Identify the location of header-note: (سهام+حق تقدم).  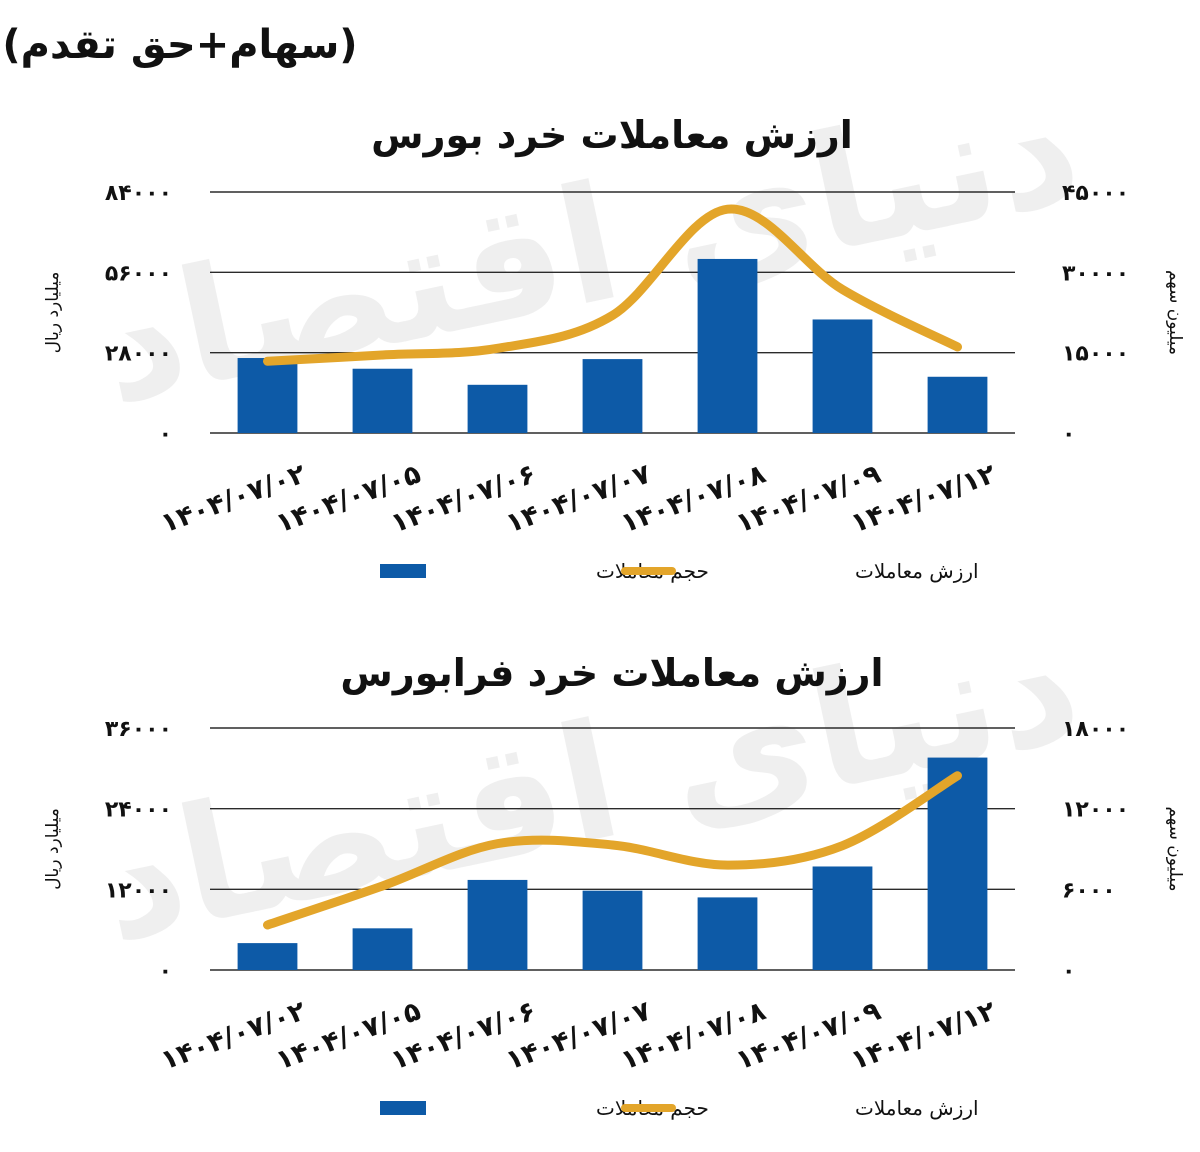
(180, 45).